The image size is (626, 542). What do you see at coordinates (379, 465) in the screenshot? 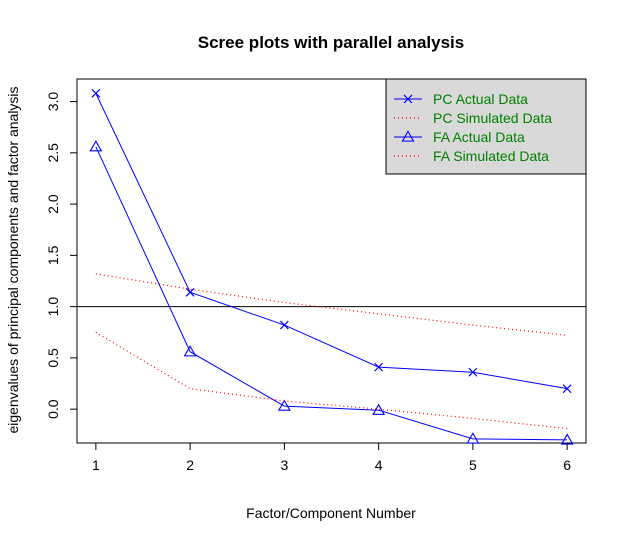
I see `x-tick-label: 4` at bounding box center [379, 465].